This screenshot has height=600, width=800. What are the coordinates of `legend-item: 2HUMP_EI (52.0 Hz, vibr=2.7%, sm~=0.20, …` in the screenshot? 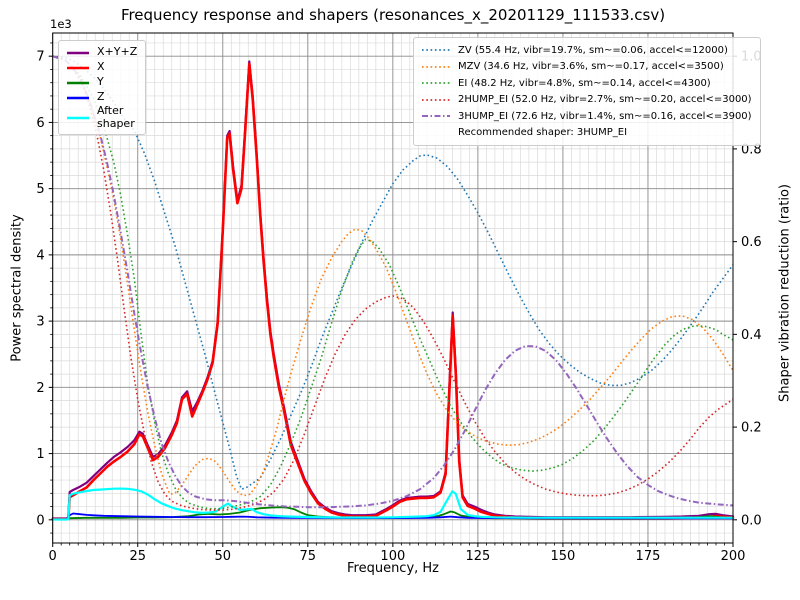 It's located at (586, 100).